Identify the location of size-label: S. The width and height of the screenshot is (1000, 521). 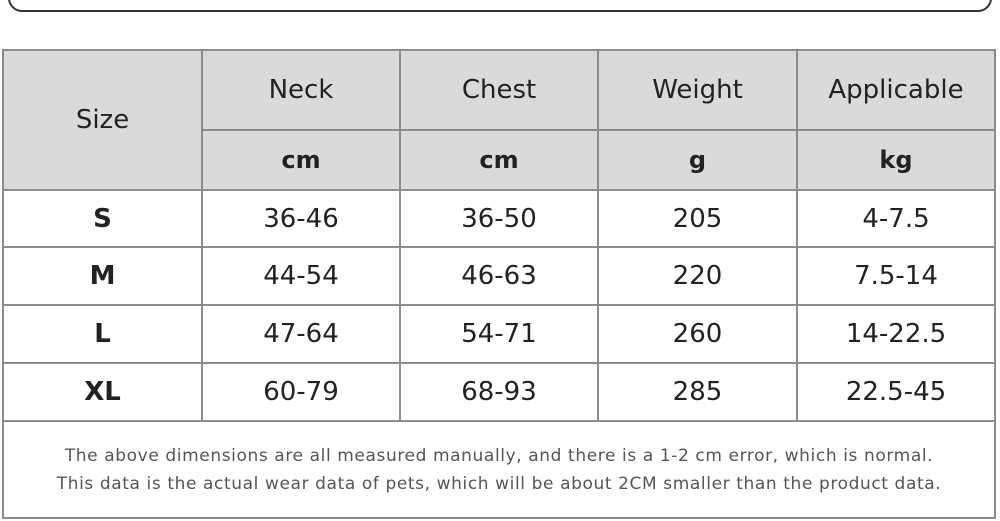
(102, 218).